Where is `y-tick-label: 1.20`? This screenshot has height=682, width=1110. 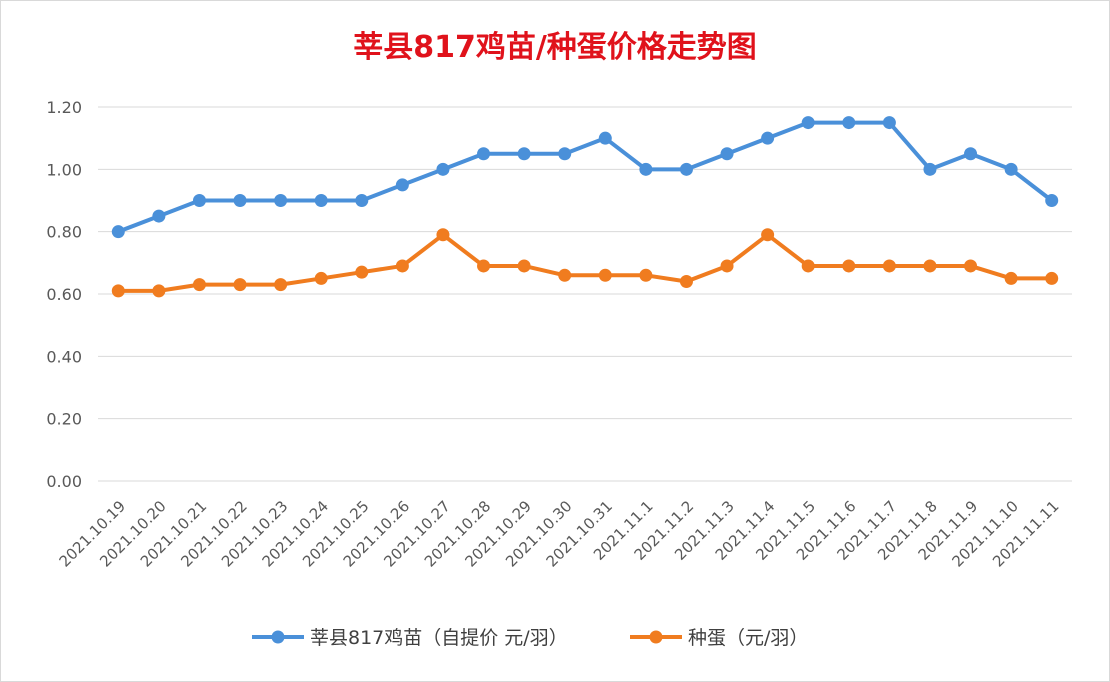
y-tick-label: 1.20 is located at coordinates (64, 107).